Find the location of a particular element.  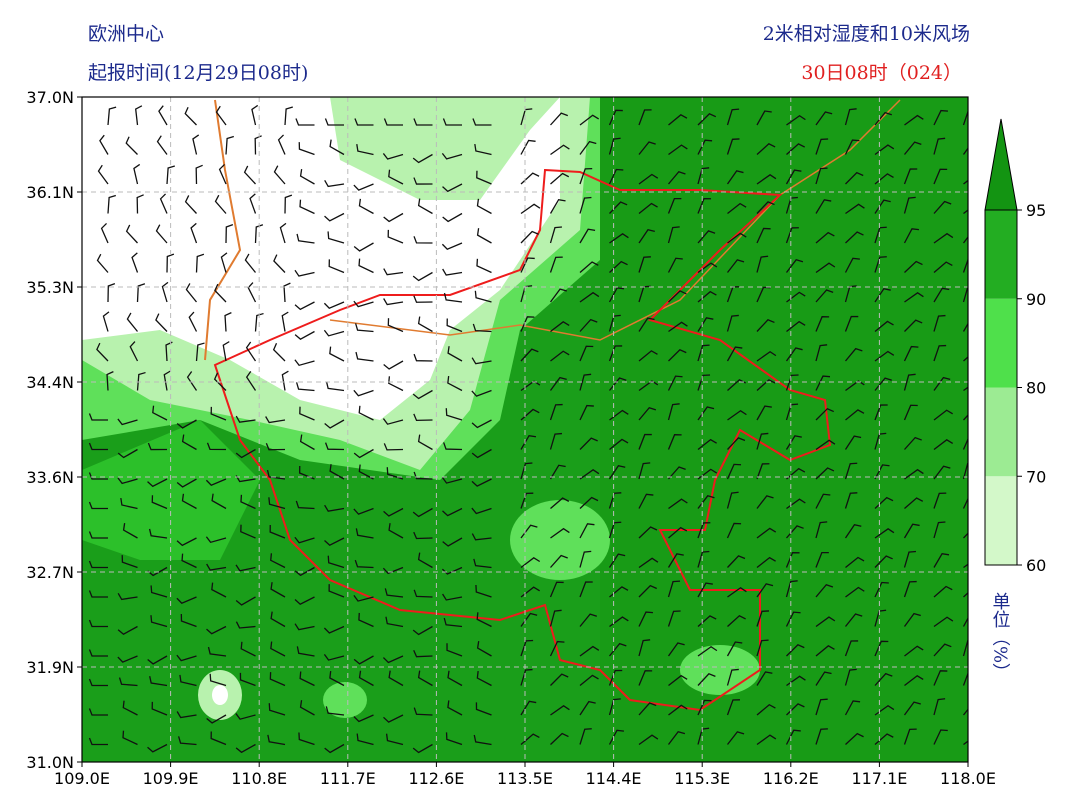

lon-tick-label: 114.4E is located at coordinates (614, 778).